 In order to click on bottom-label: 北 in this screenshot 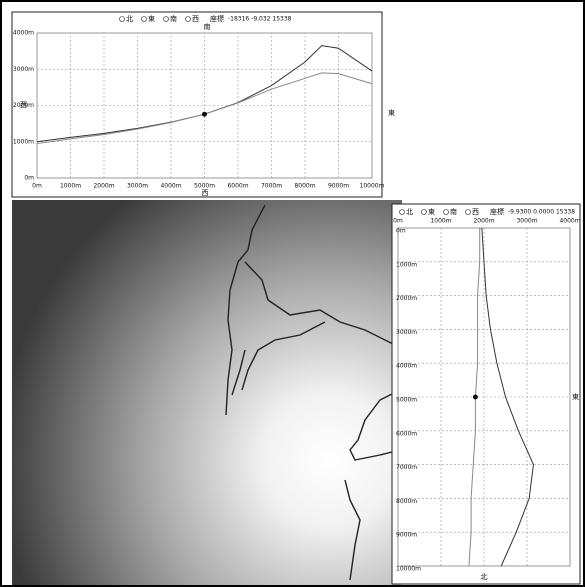, I will do `click(484, 577)`.